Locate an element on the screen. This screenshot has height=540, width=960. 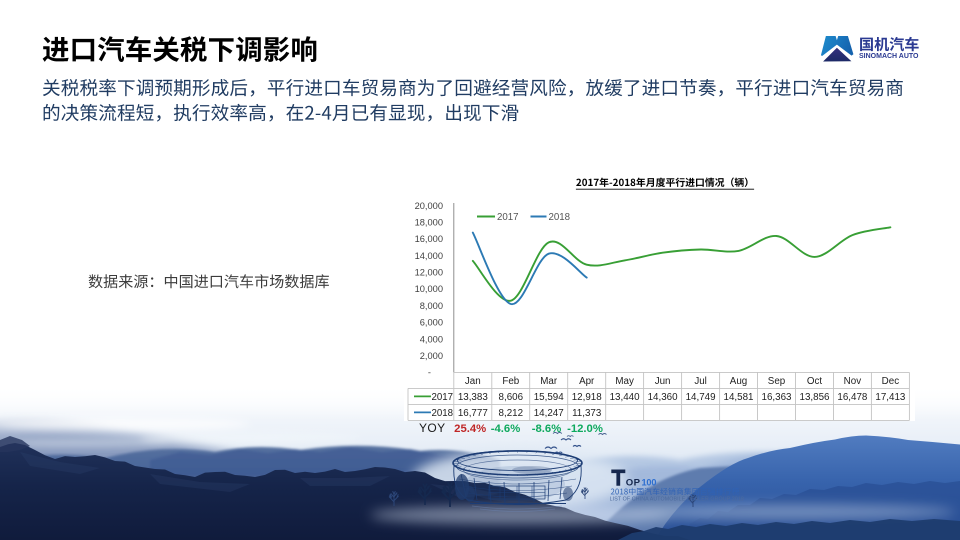
svg-text: 20,000 is located at coordinates (429, 206).